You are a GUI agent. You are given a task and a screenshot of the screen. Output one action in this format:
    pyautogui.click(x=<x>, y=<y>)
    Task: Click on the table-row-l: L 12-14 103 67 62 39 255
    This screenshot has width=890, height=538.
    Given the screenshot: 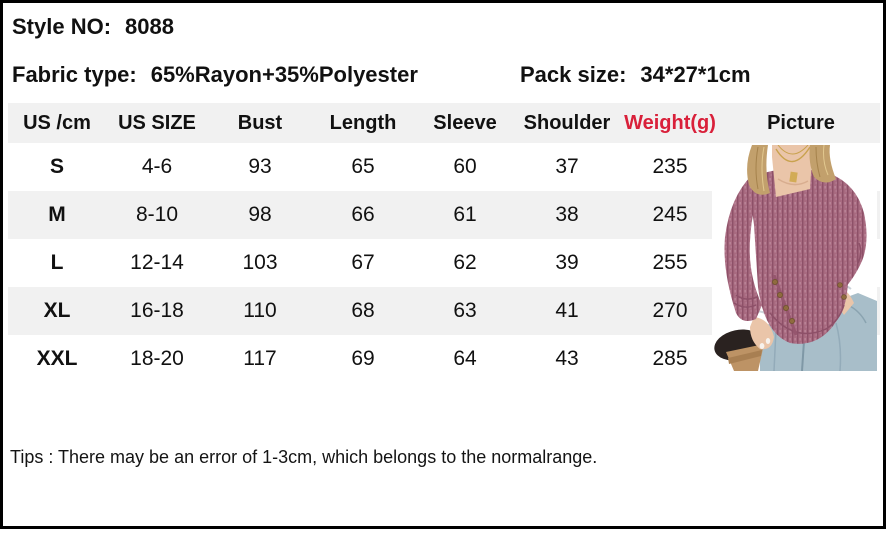 What is the action you would take?
    pyautogui.click(x=444, y=263)
    